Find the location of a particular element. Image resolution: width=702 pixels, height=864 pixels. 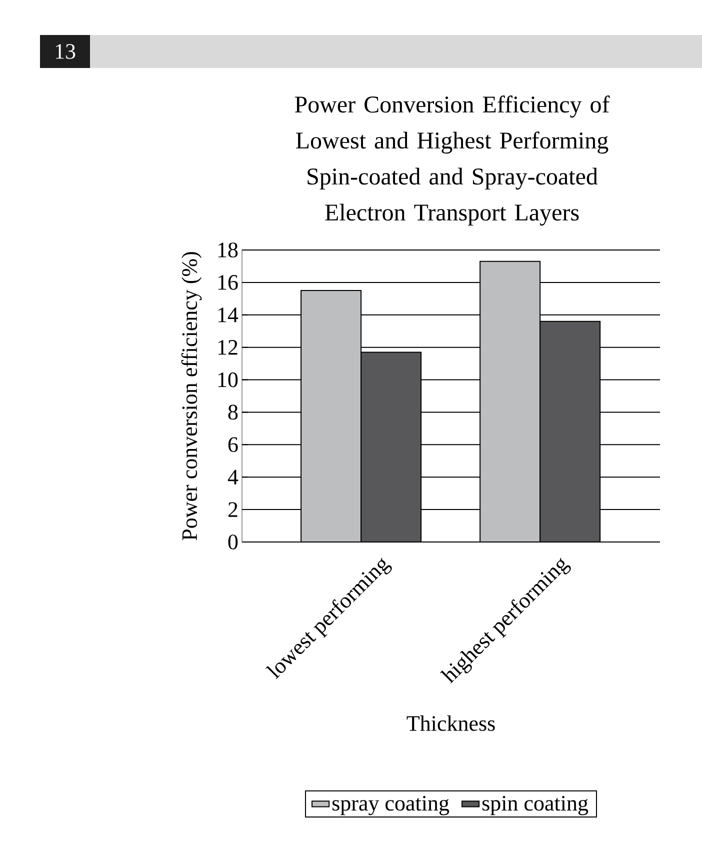

y-tick-label: 4 is located at coordinates (233, 477).